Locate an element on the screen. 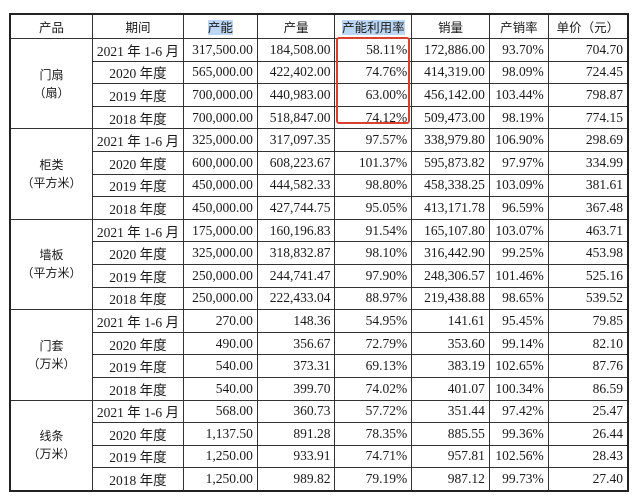  unit-price-cell: 79.85 is located at coordinates (588, 321).